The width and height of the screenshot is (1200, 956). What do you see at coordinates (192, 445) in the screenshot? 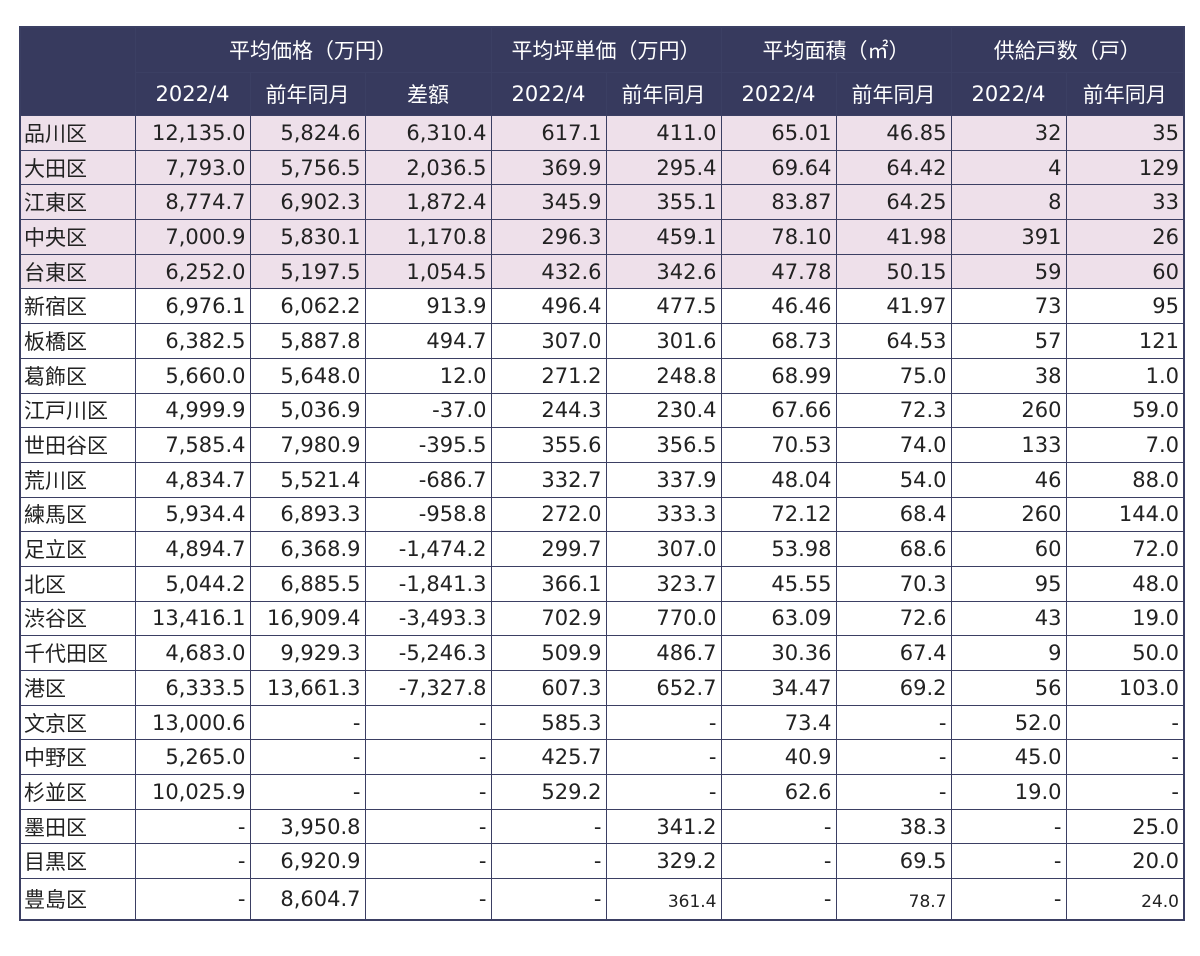
I see `price-current-cell: 7,585.4` at bounding box center [192, 445].